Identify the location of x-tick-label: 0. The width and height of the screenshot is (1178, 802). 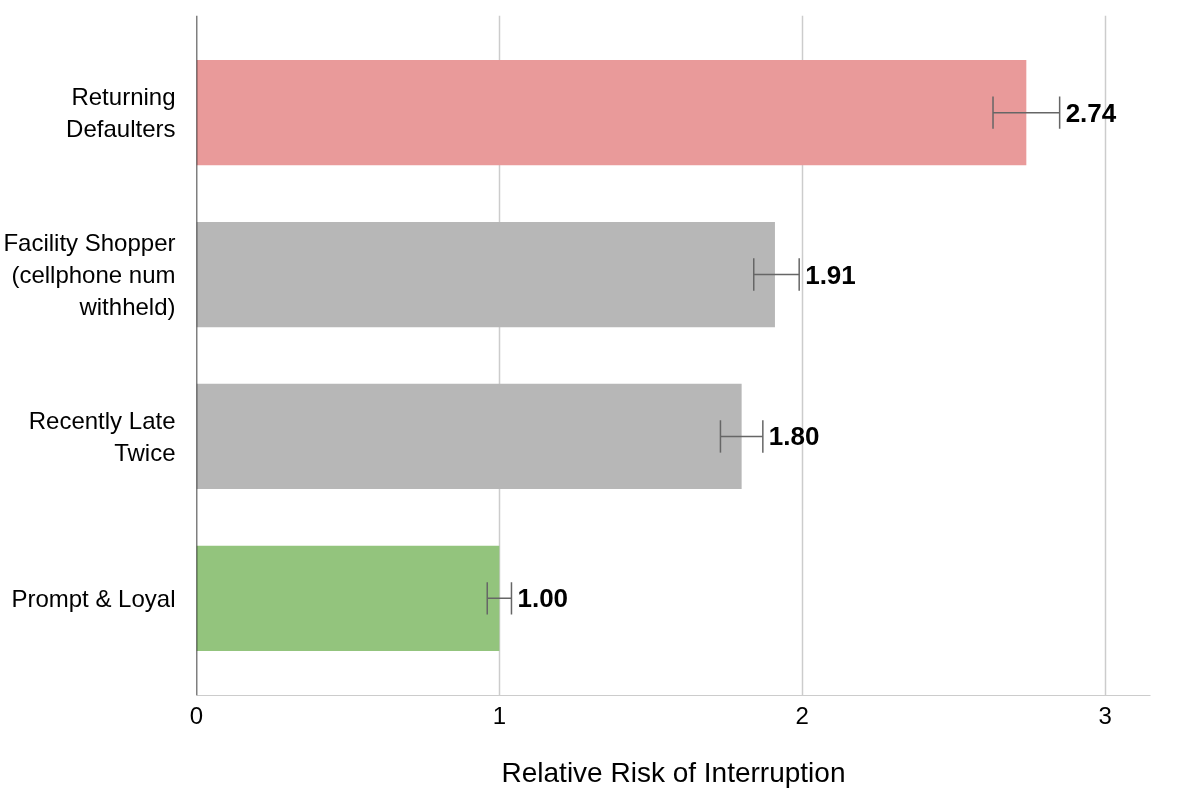
(196, 715).